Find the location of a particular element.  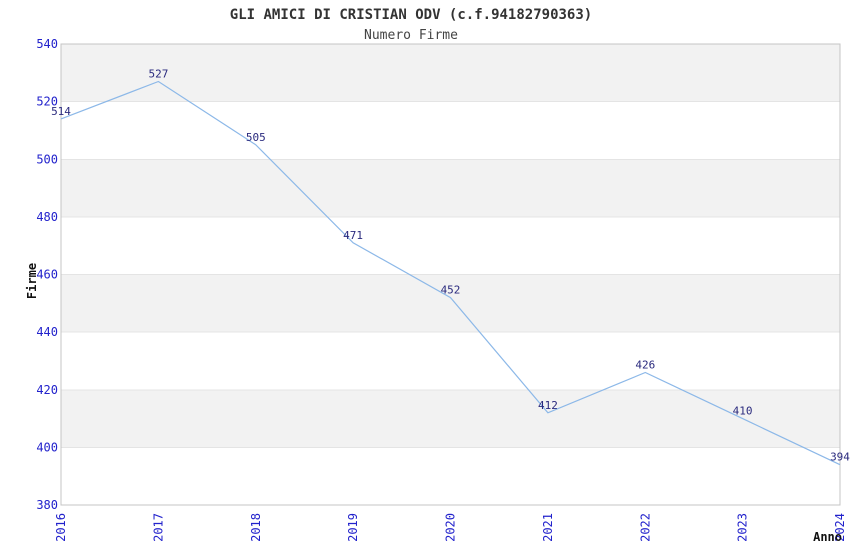

y-tick-label: 440 is located at coordinates (47, 332).